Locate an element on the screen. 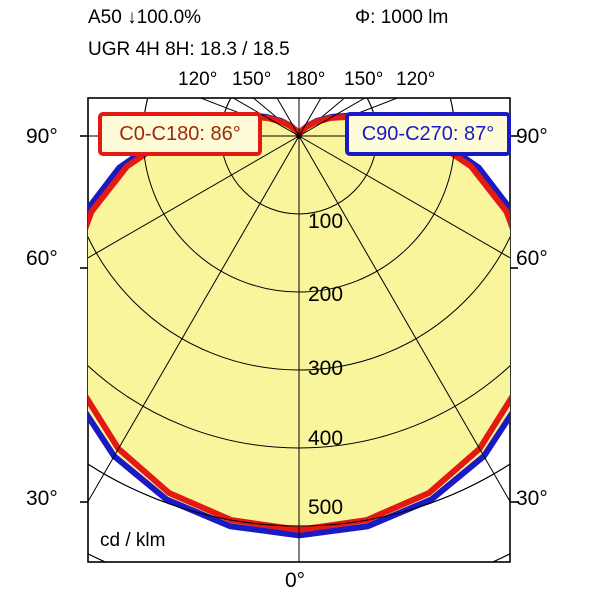  radial-tick-label-200: 200 is located at coordinates (326, 294).